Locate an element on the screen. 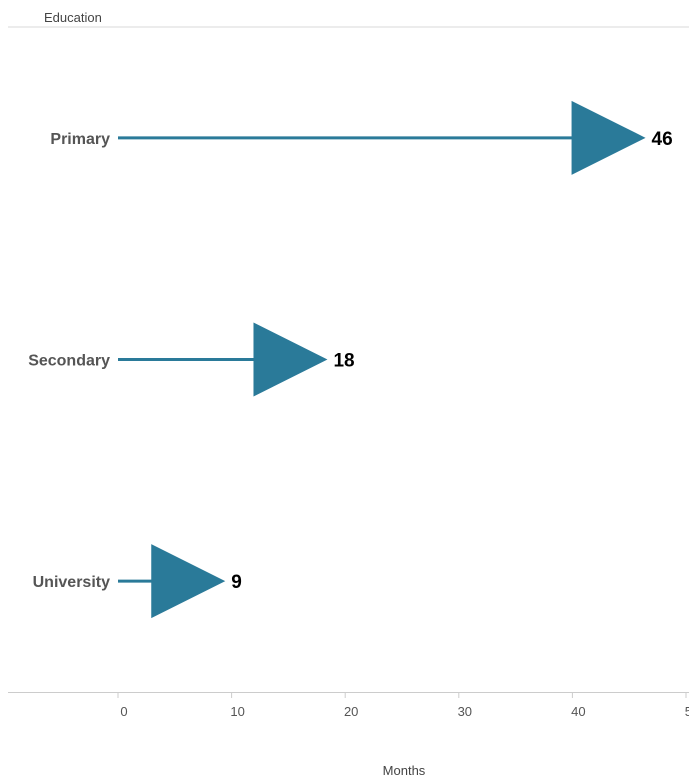  value-label-primary: 46 is located at coordinates (662, 139).